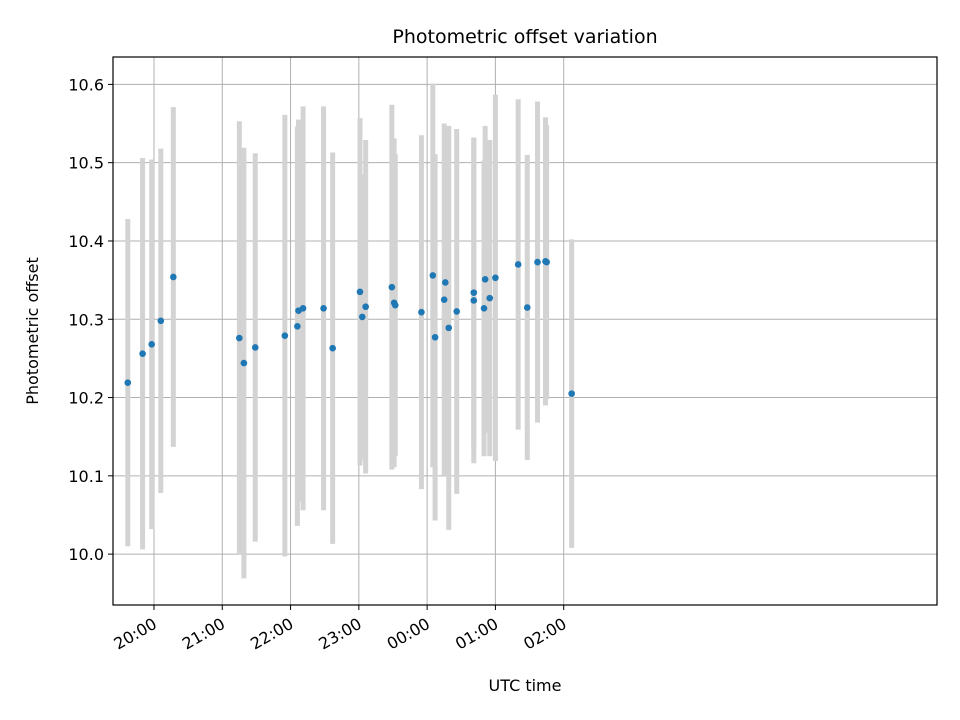 This screenshot has width=960, height=720. What do you see at coordinates (524, 37) in the screenshot?
I see `chart-title: Photometric offset variation` at bounding box center [524, 37].